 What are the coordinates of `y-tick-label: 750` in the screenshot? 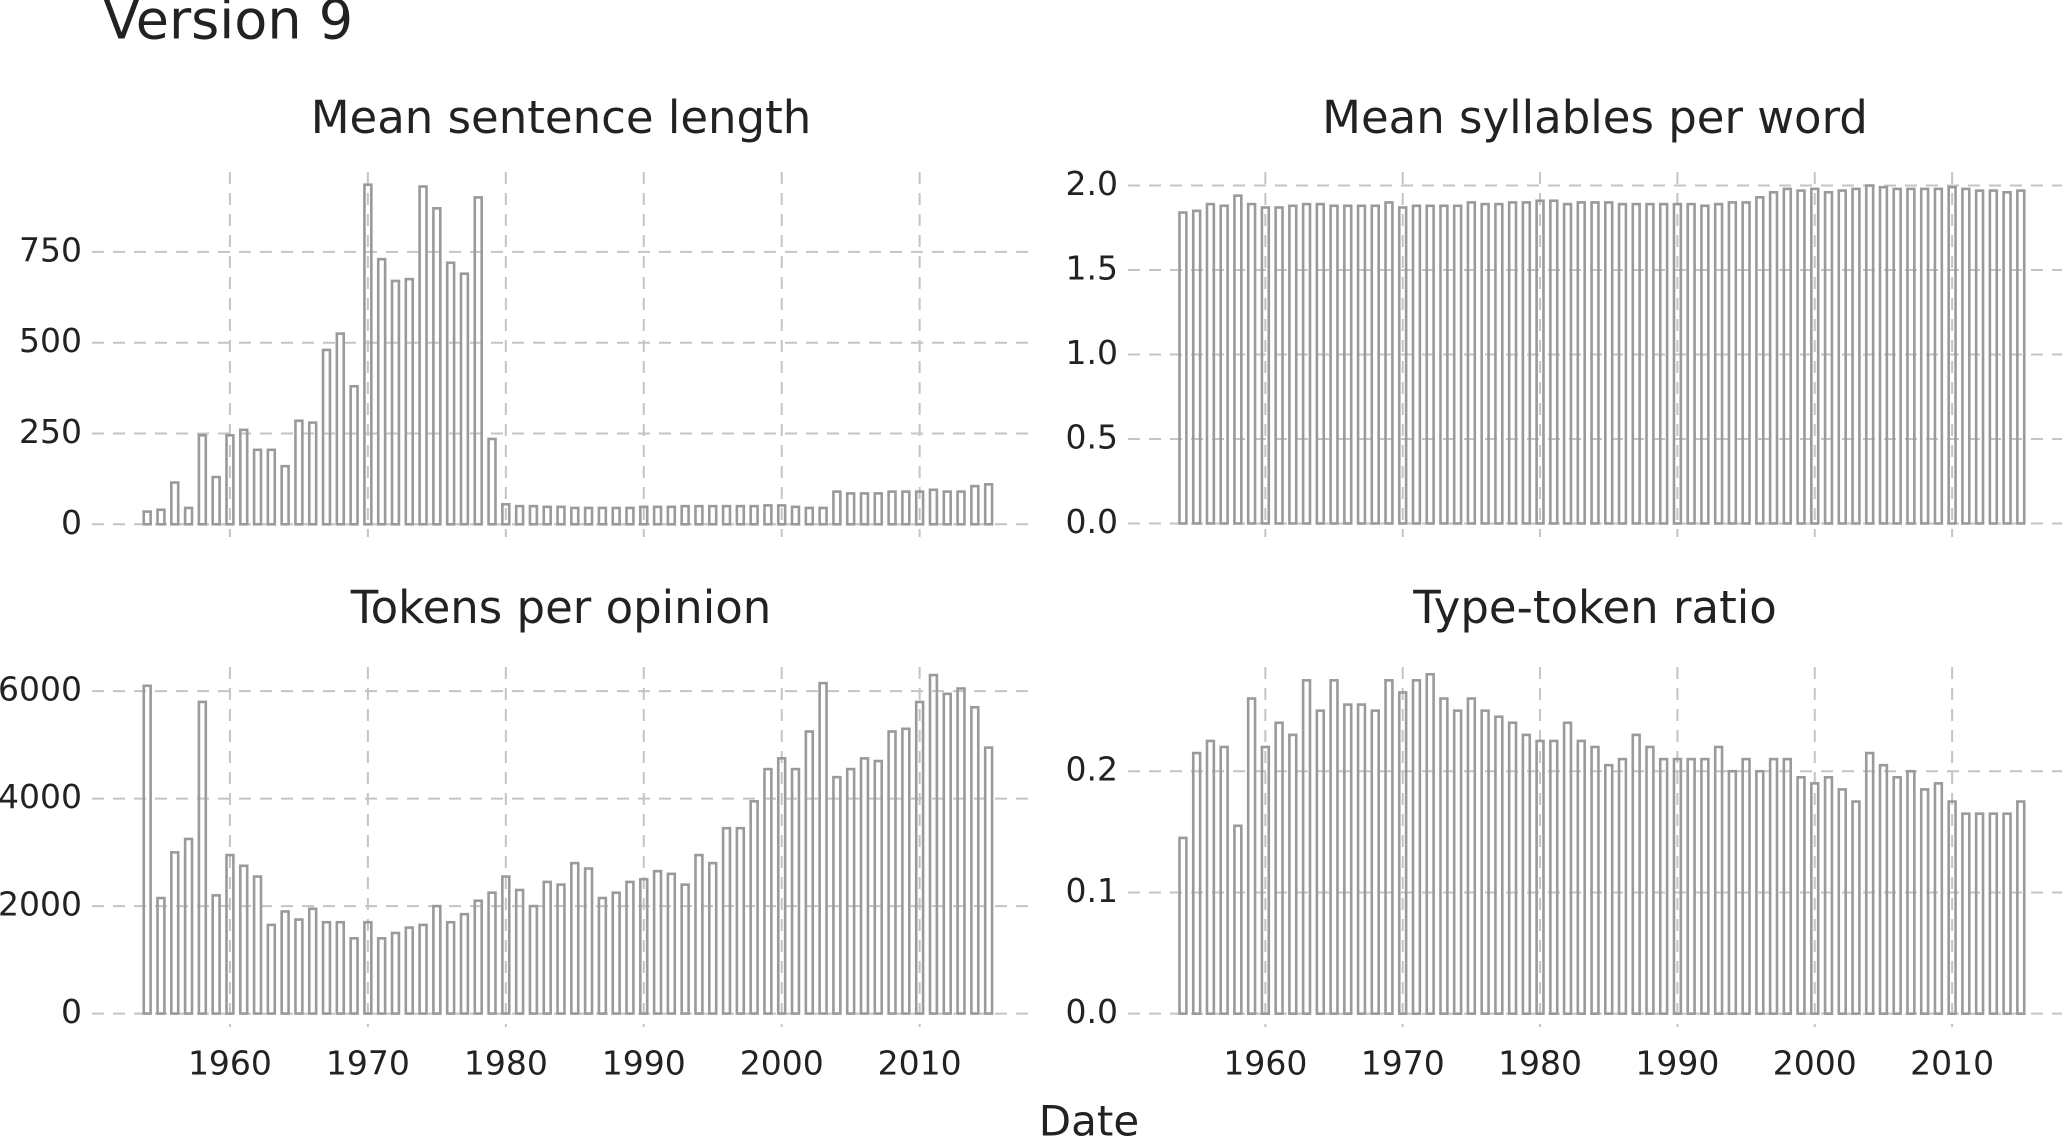 It's located at (50, 249).